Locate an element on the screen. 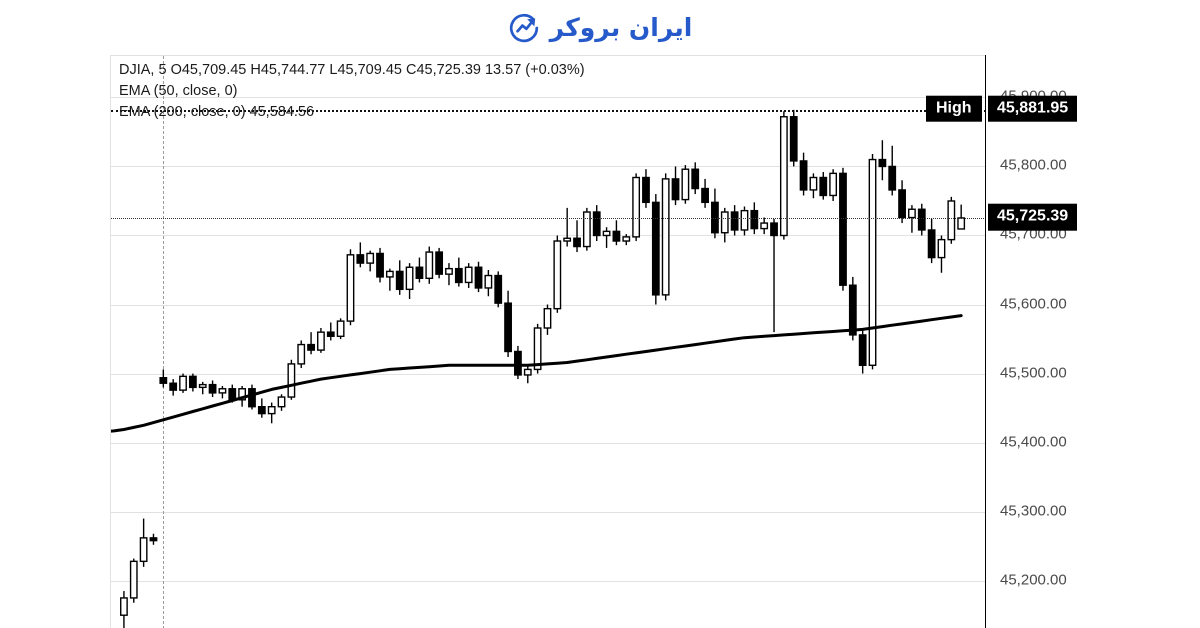 This screenshot has height=628, width=1200. axis-tick-label: 45,400.00 is located at coordinates (1033, 442).